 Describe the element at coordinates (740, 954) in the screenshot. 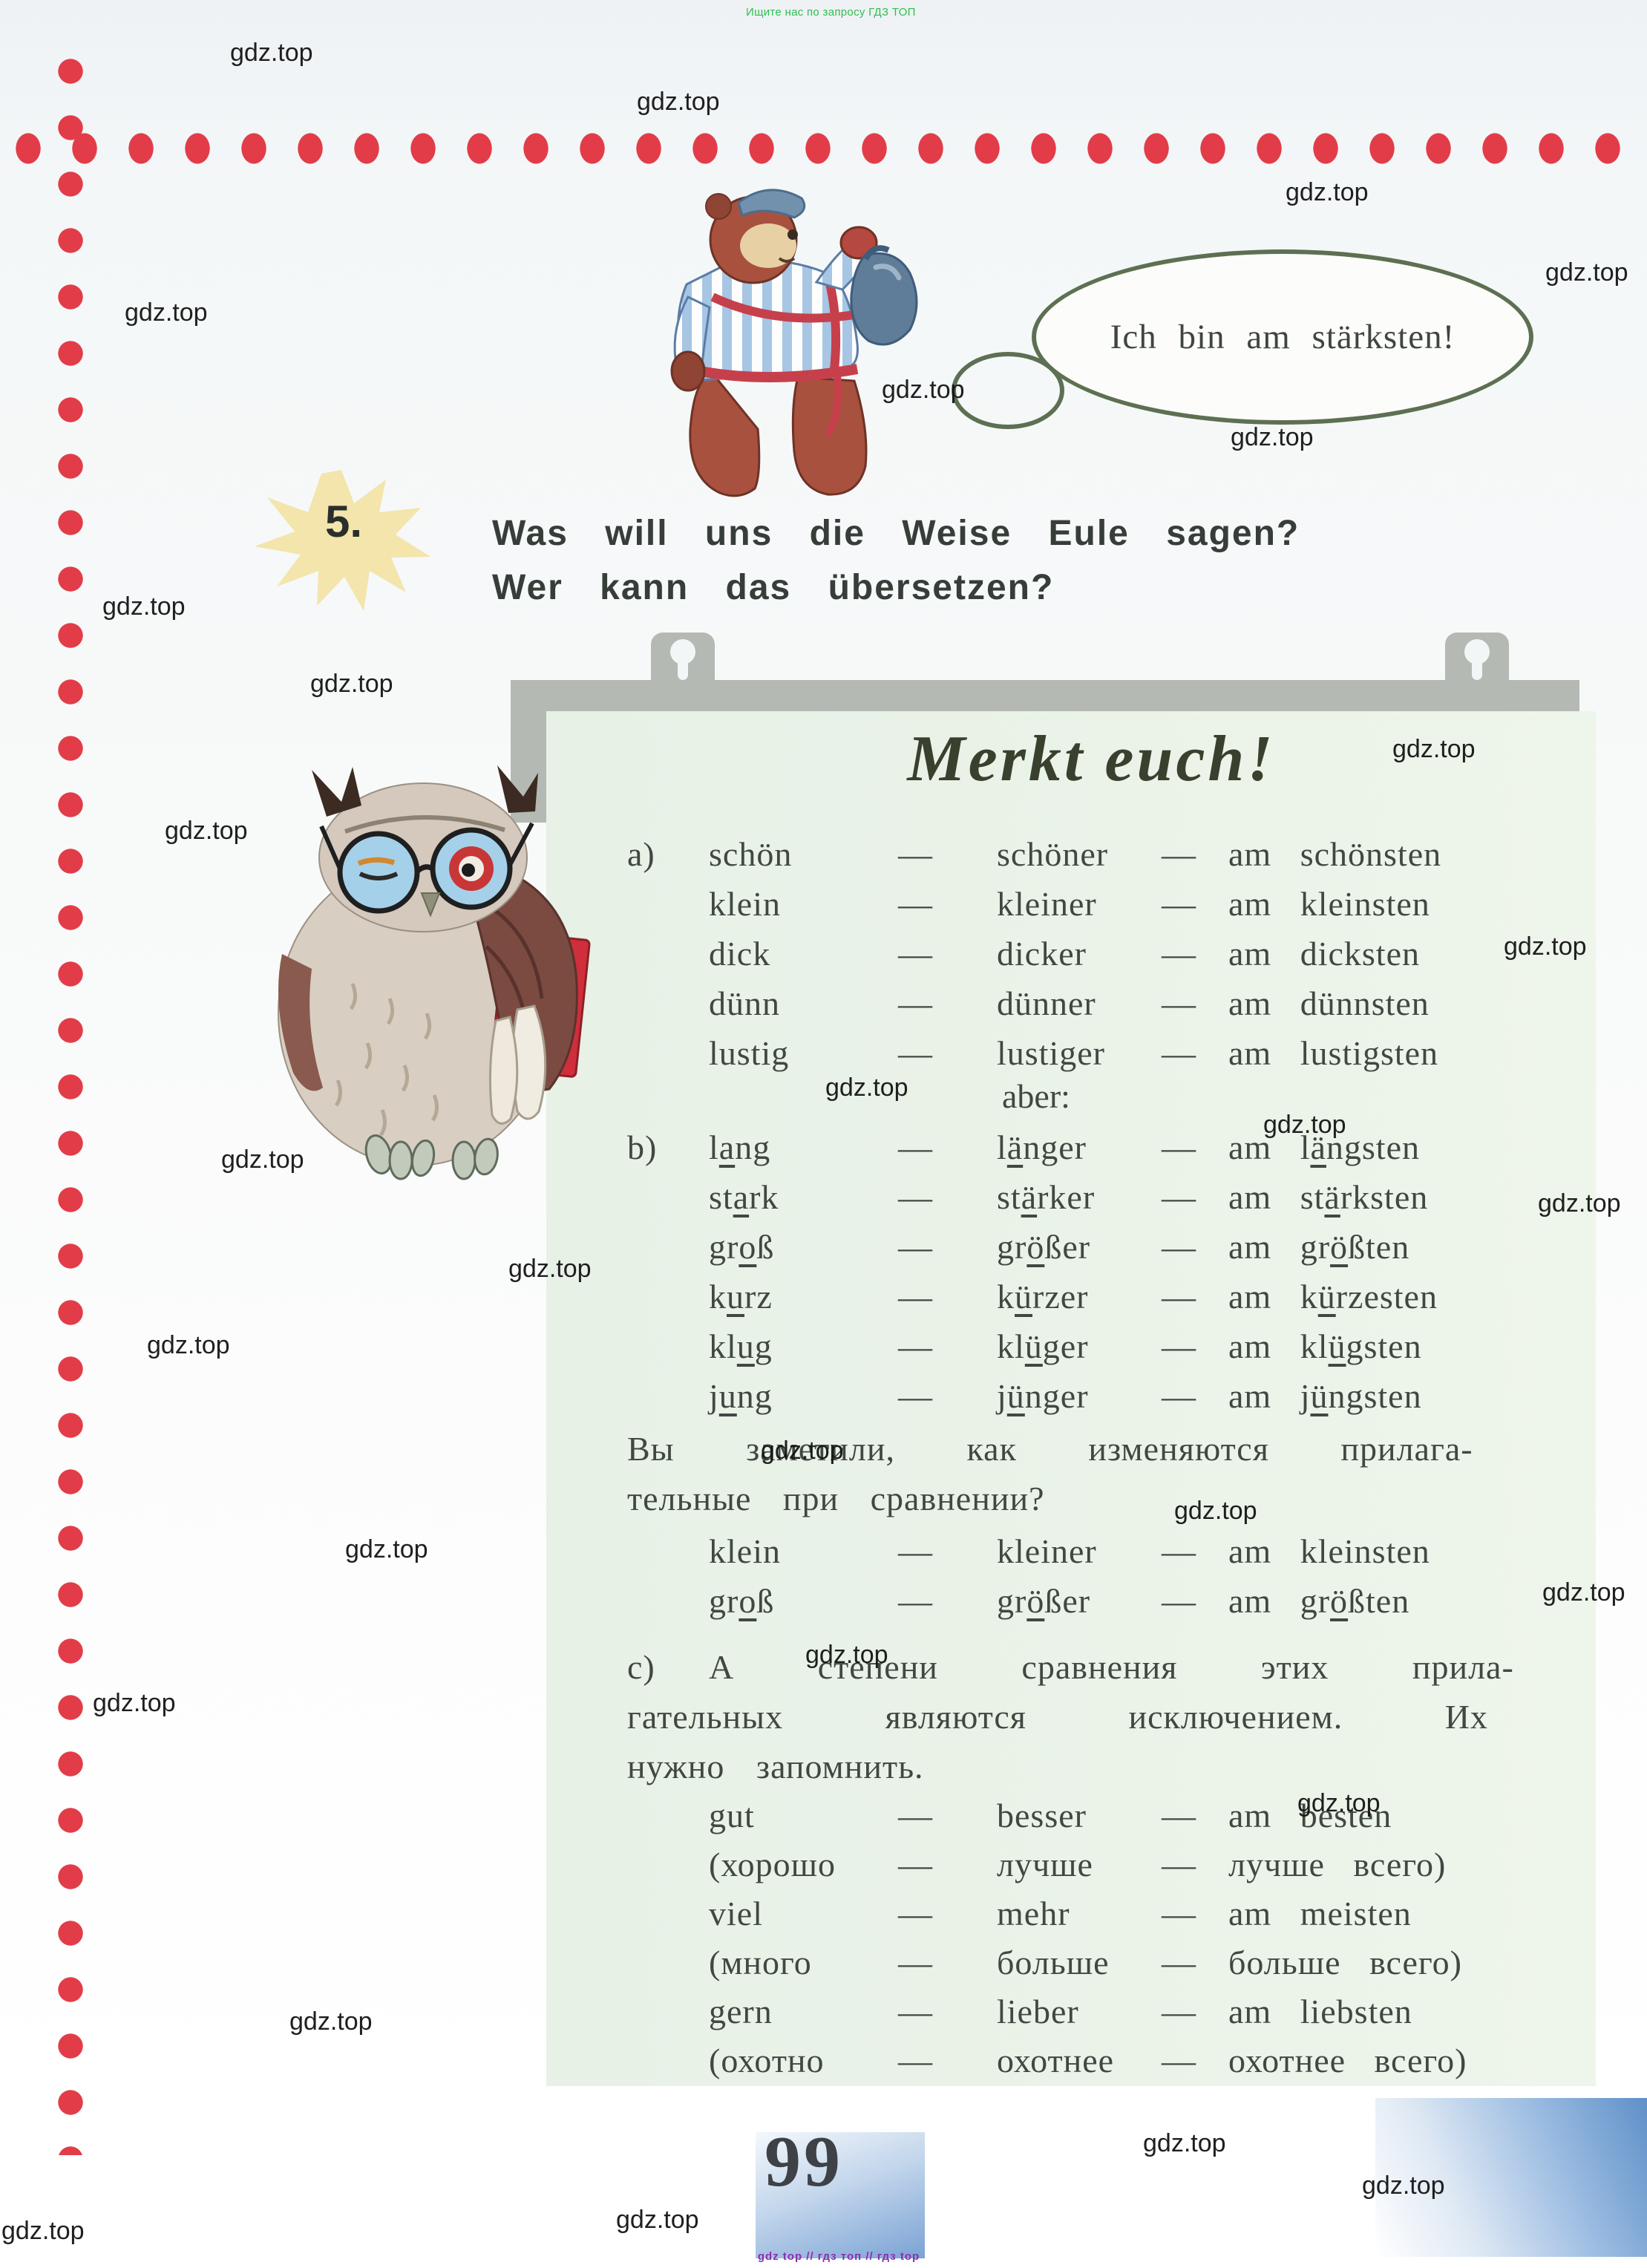

I see `word-positive: dick` at that location.